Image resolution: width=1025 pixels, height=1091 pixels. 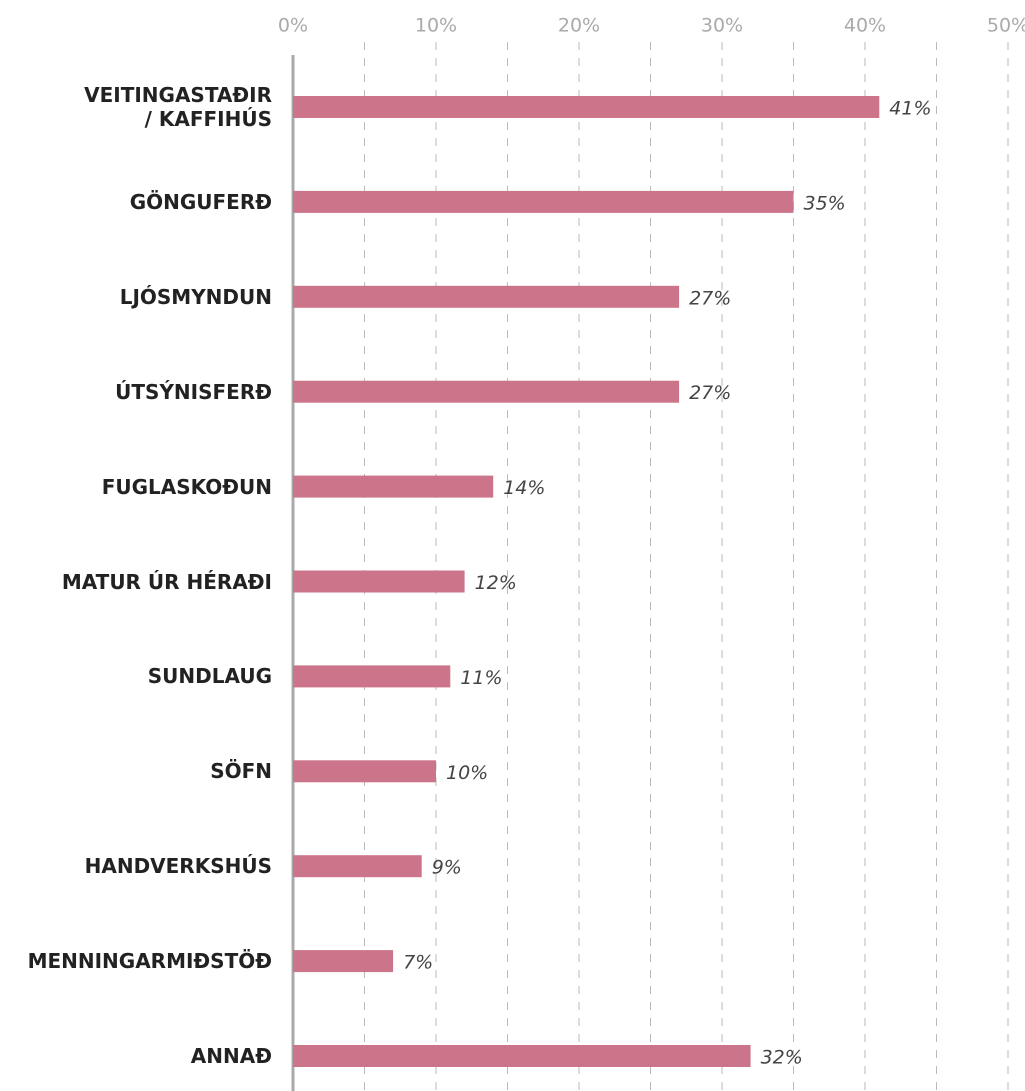 What do you see at coordinates (178, 107) in the screenshot?
I see `category-label: VEITINGASTAÐIR / KAFFIHÚS` at bounding box center [178, 107].